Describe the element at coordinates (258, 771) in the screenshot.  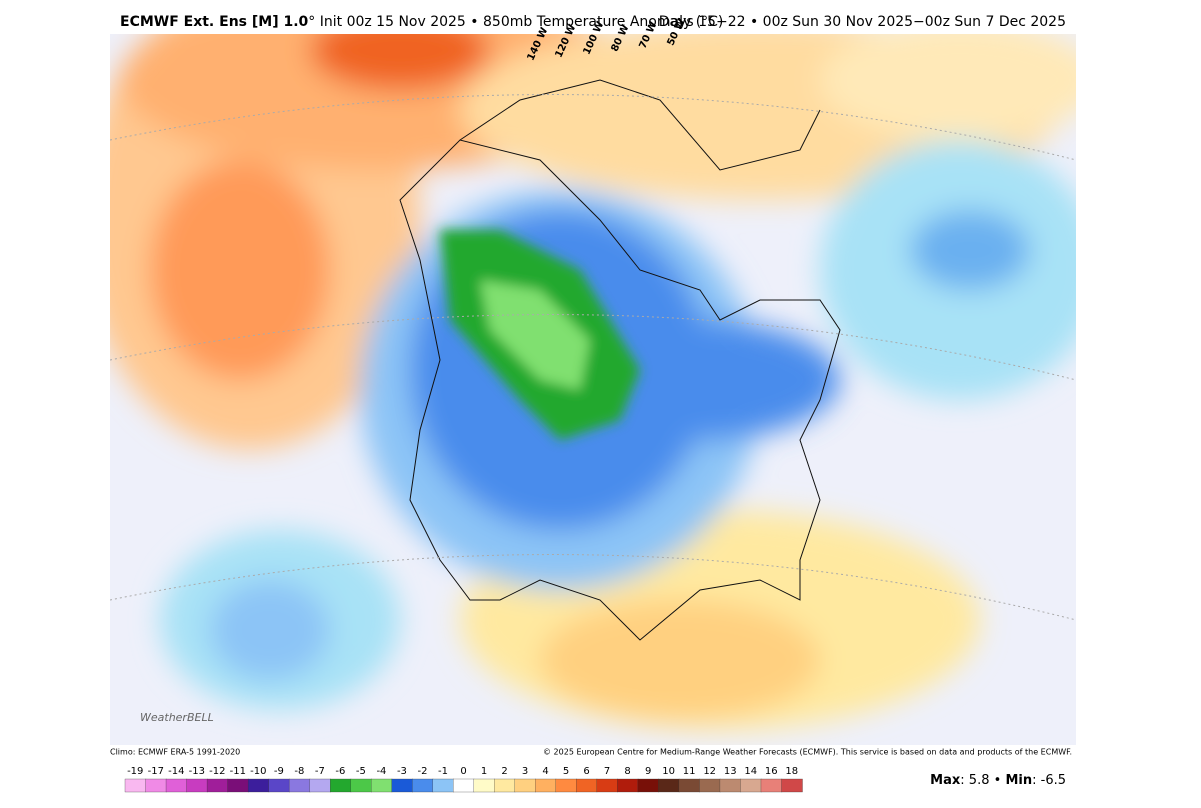
I see `colorbar-label: -10` at that location.